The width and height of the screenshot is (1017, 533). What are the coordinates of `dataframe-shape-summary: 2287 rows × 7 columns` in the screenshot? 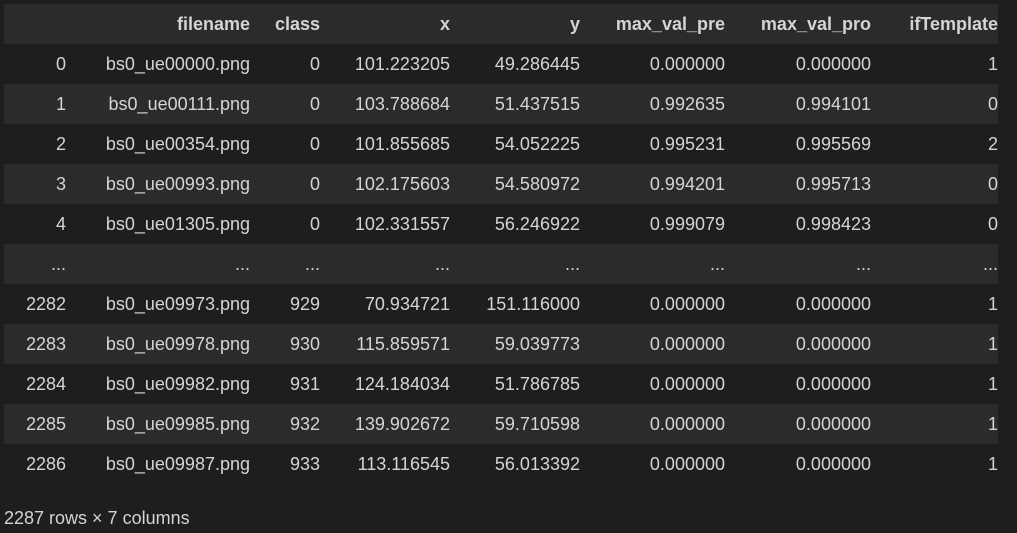 It's located at (97, 518).